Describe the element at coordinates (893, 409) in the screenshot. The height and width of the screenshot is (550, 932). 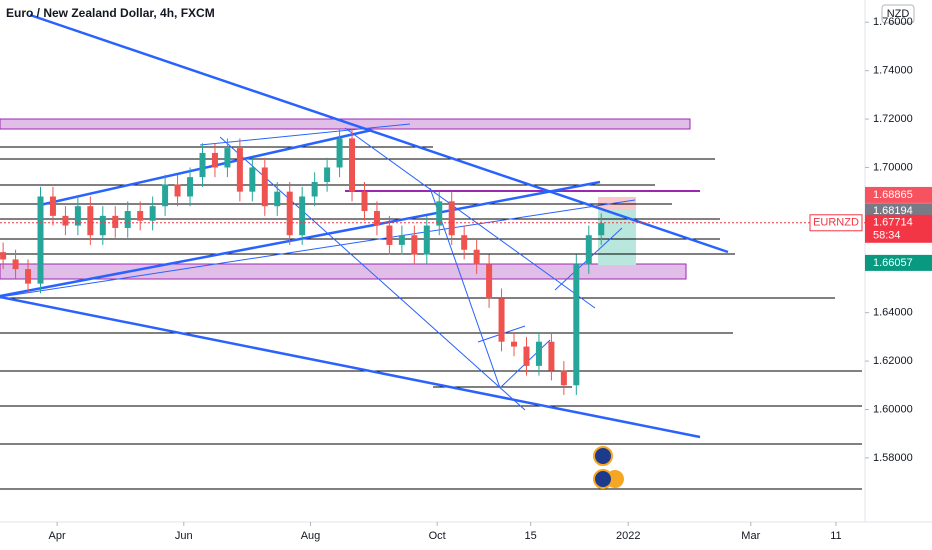
I see `y-tick-label: 1.60000` at that location.